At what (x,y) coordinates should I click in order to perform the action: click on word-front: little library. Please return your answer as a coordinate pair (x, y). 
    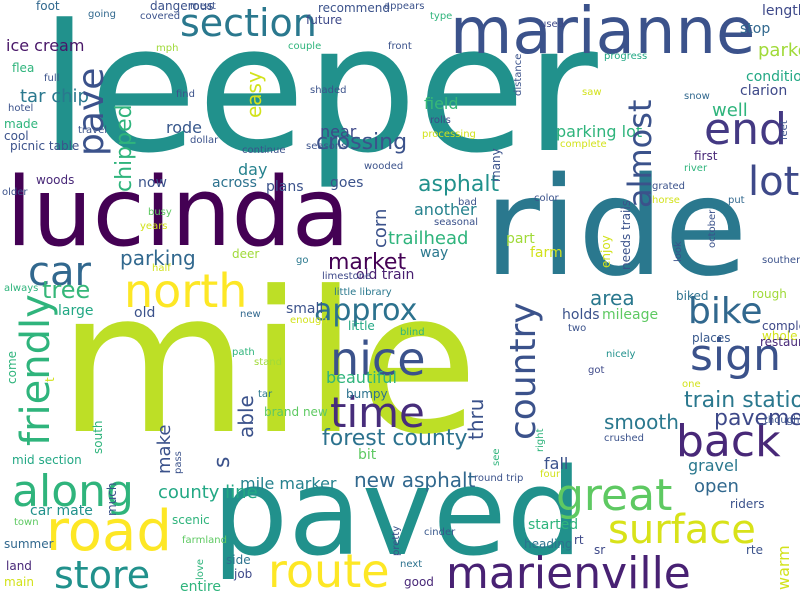
    Looking at the image, I should click on (363, 292).